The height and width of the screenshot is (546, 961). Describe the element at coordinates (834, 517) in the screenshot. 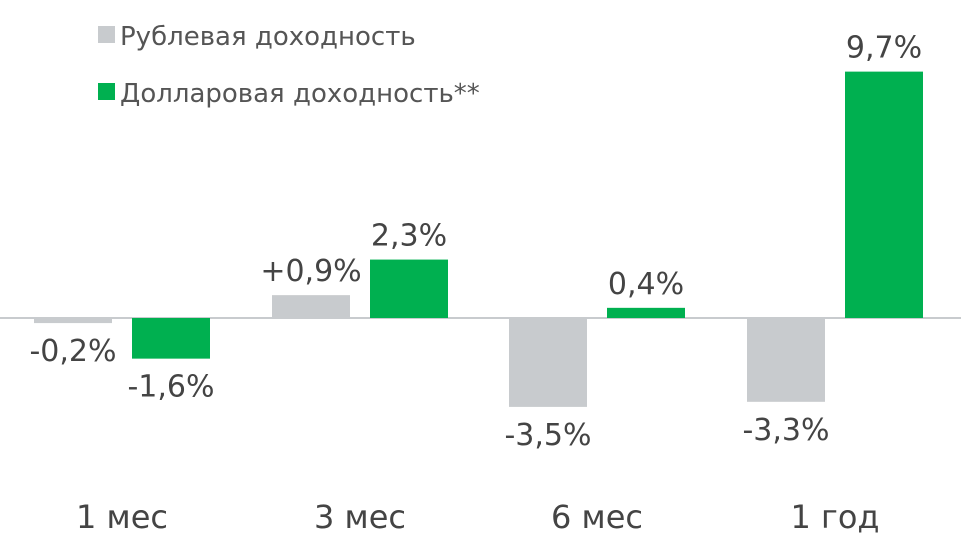

I see `category-label-4: 1 год` at that location.